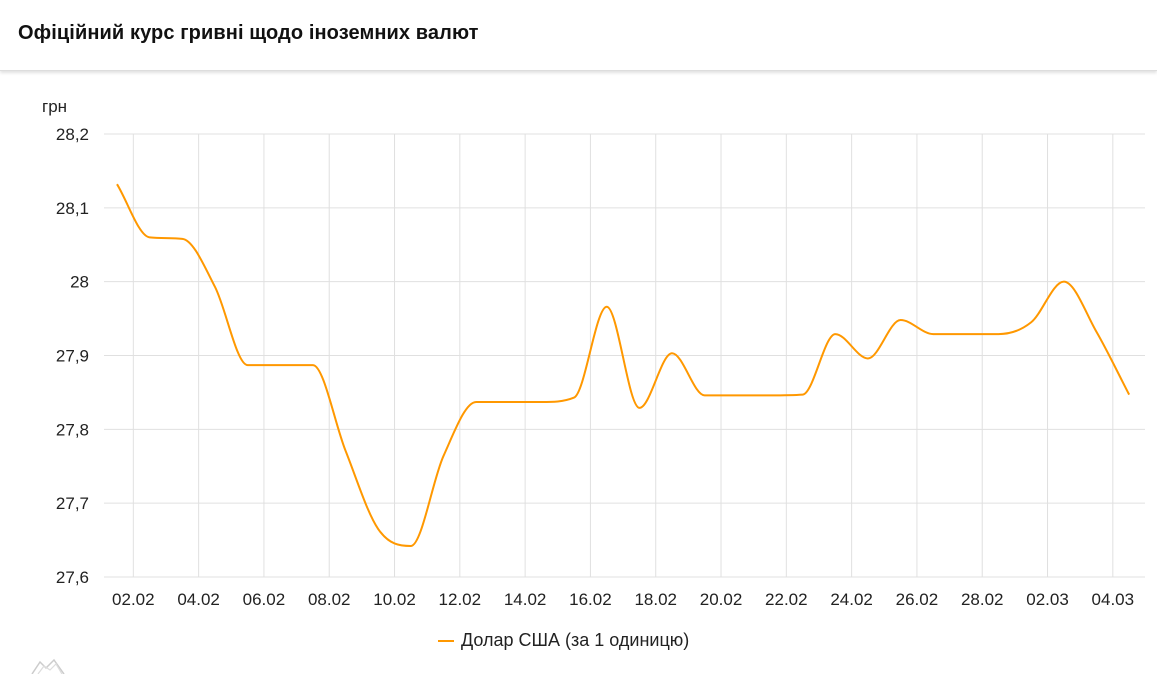 This screenshot has width=1157, height=679. I want to click on y-tick-label: 28,2, so click(72, 134).